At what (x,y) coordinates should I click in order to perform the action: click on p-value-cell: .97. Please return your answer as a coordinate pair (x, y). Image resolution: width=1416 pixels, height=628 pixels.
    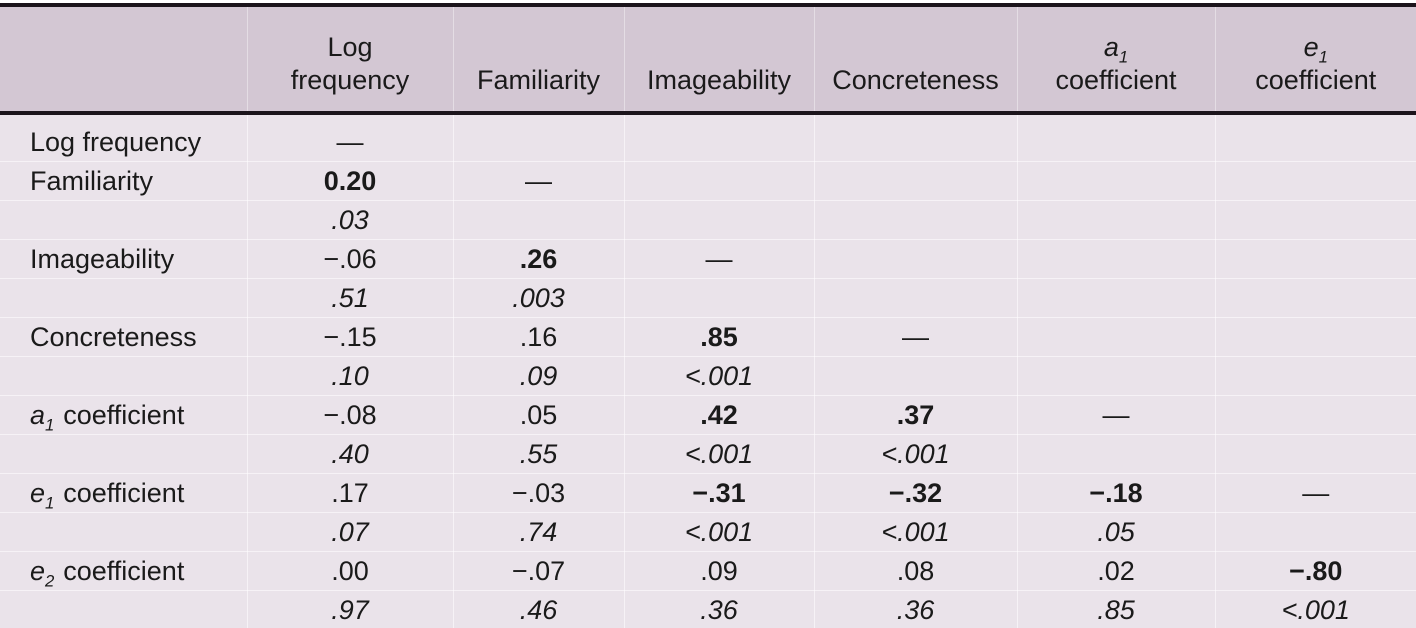
    Looking at the image, I should click on (350, 609).